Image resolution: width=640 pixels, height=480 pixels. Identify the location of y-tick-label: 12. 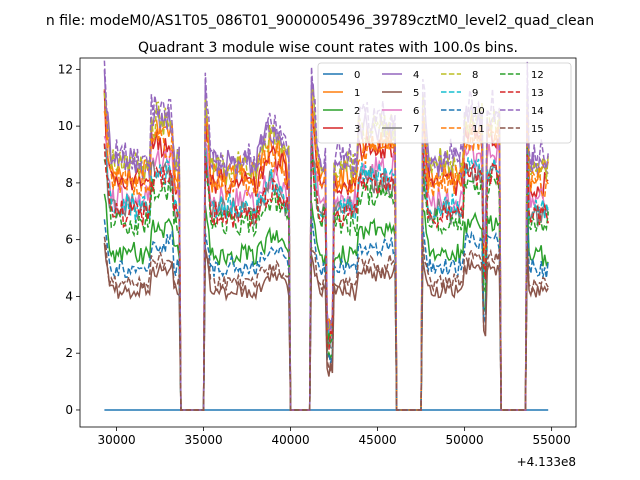
(65, 69).